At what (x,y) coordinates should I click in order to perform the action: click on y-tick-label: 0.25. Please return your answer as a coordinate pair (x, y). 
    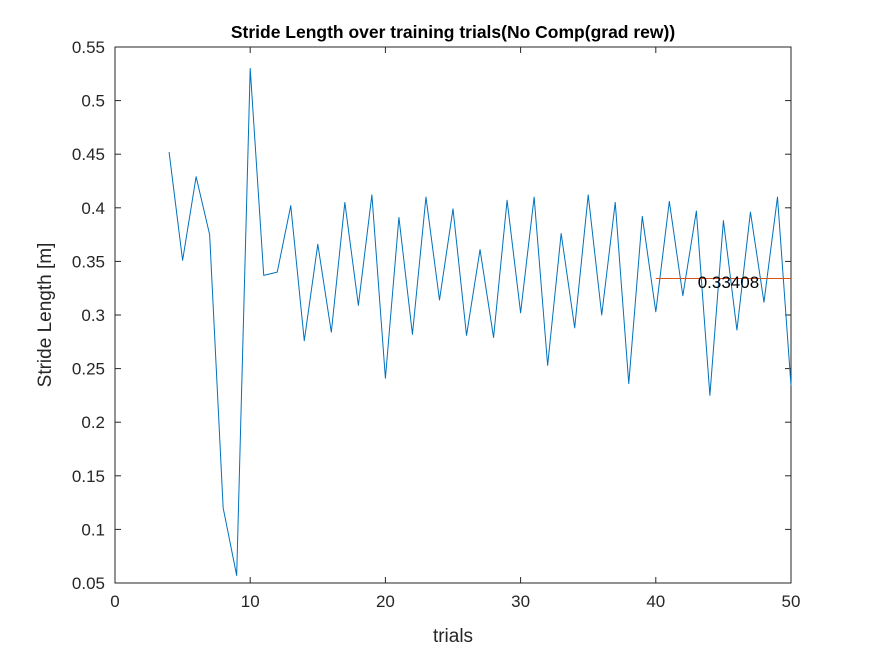
    Looking at the image, I should click on (88, 369).